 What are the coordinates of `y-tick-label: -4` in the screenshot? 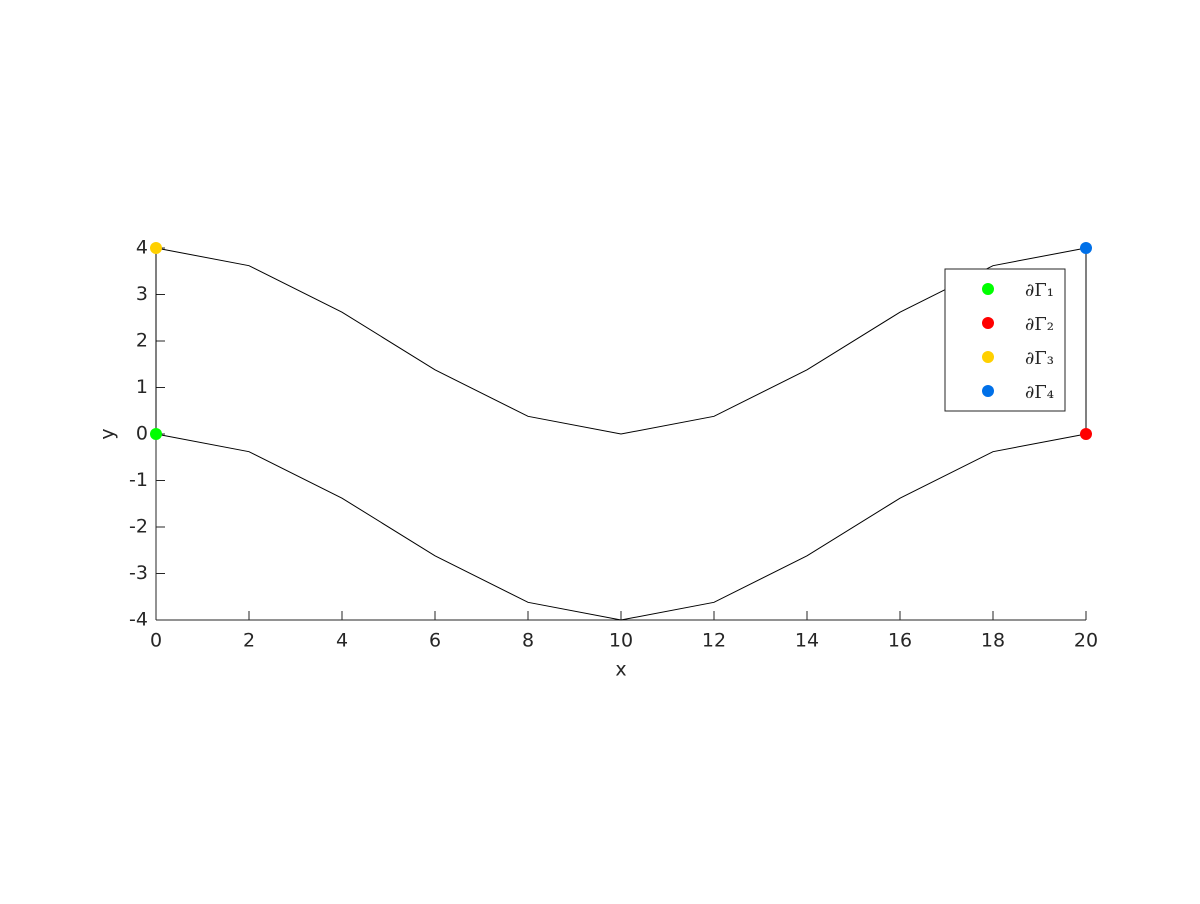 It's located at (138, 620).